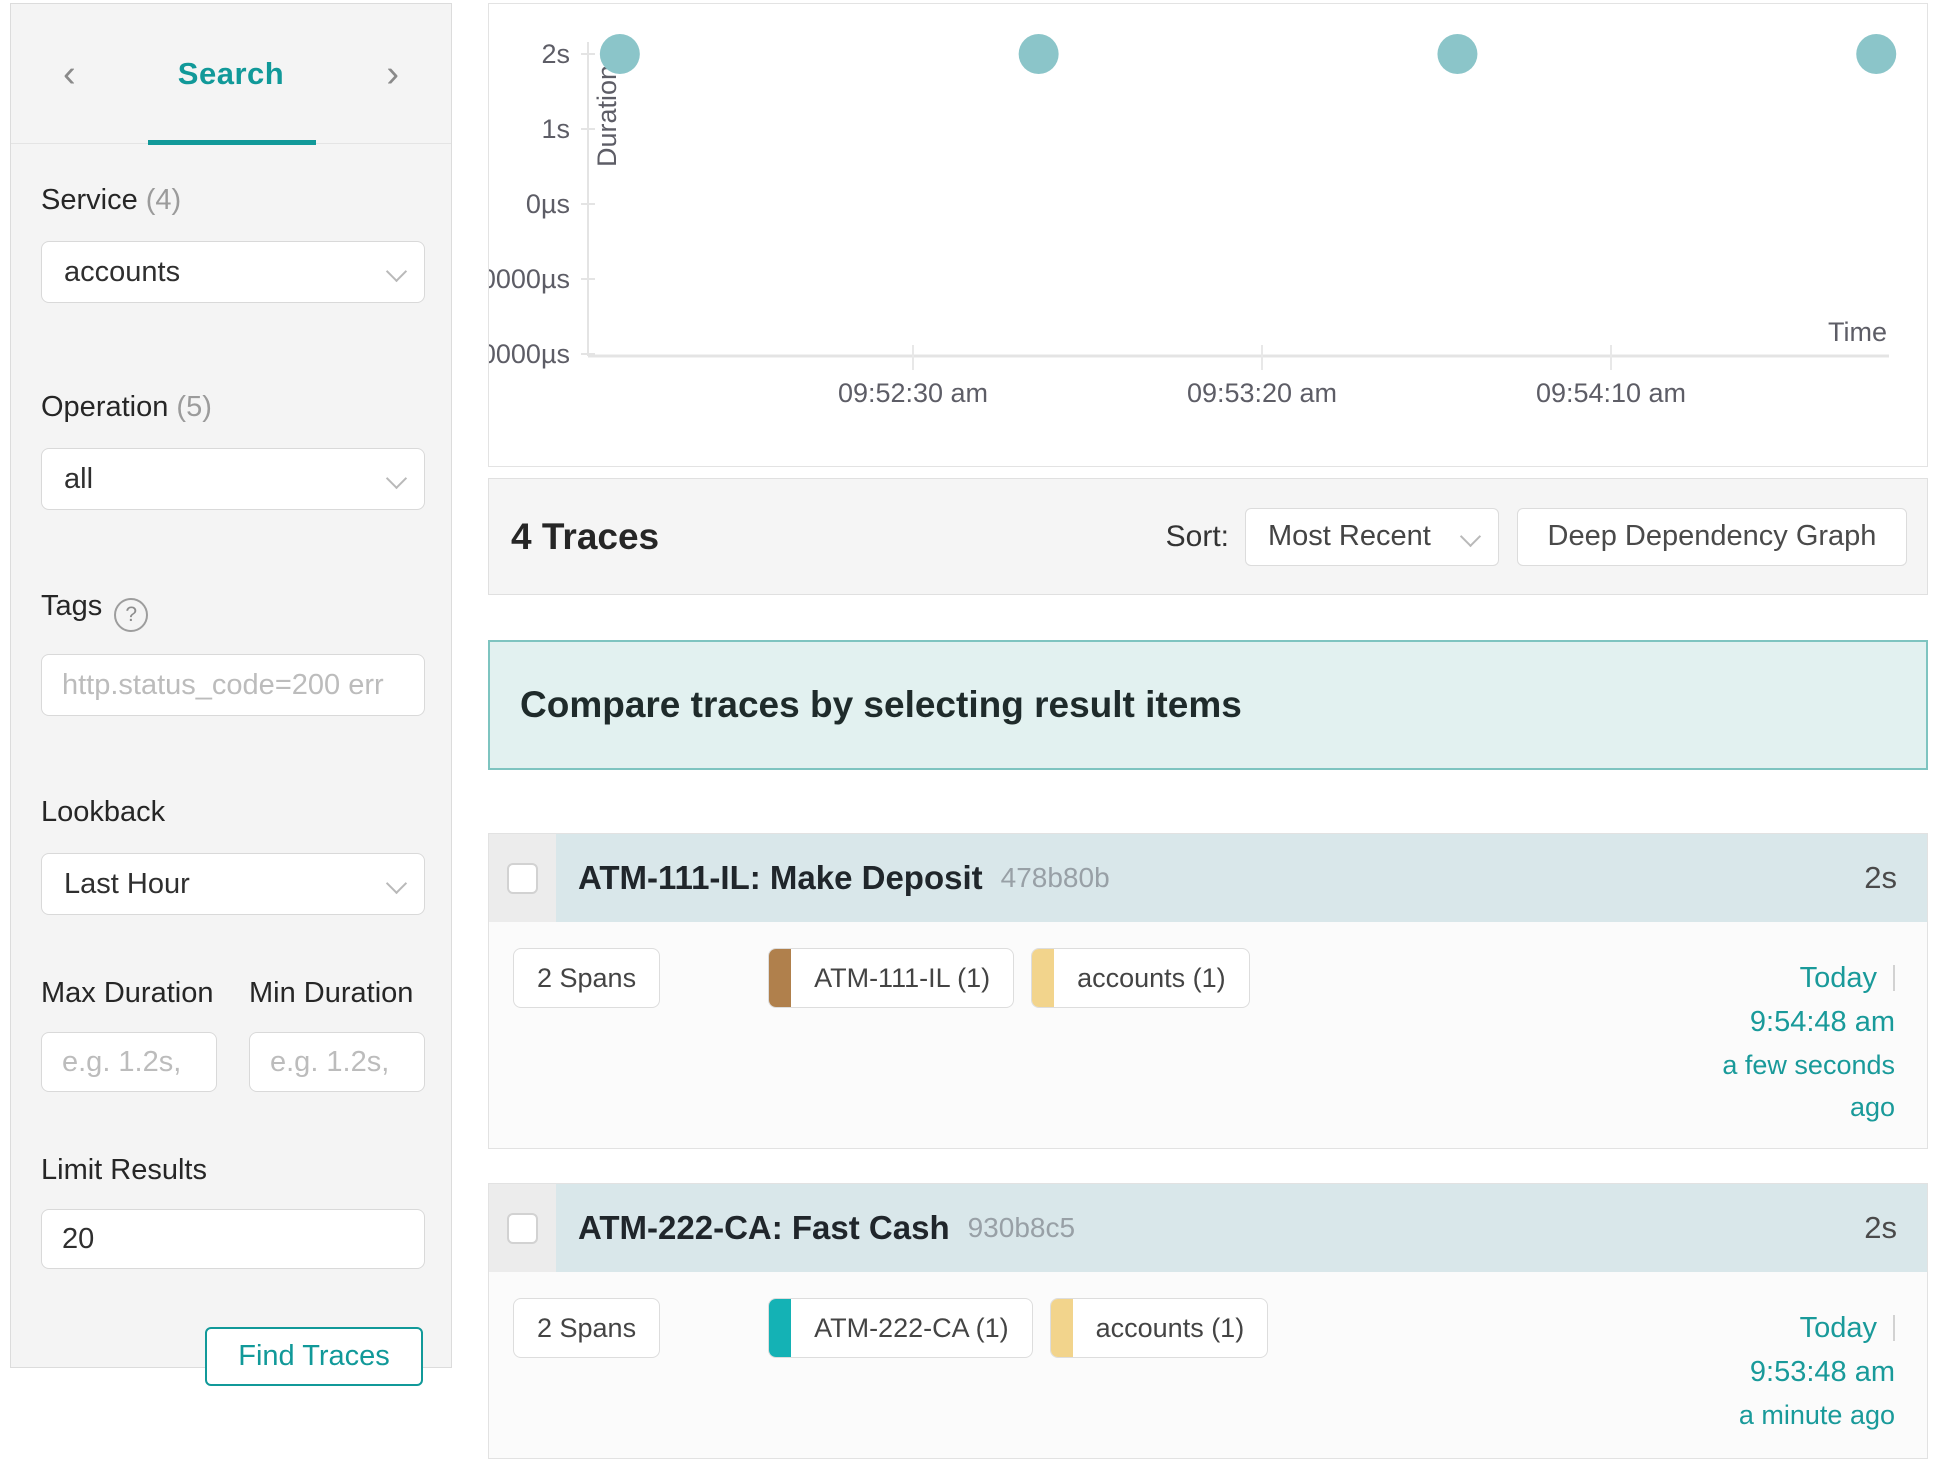 The image size is (1960, 1472). Describe the element at coordinates (1197, 536) in the screenshot. I see `sort-label: Sort:` at that location.